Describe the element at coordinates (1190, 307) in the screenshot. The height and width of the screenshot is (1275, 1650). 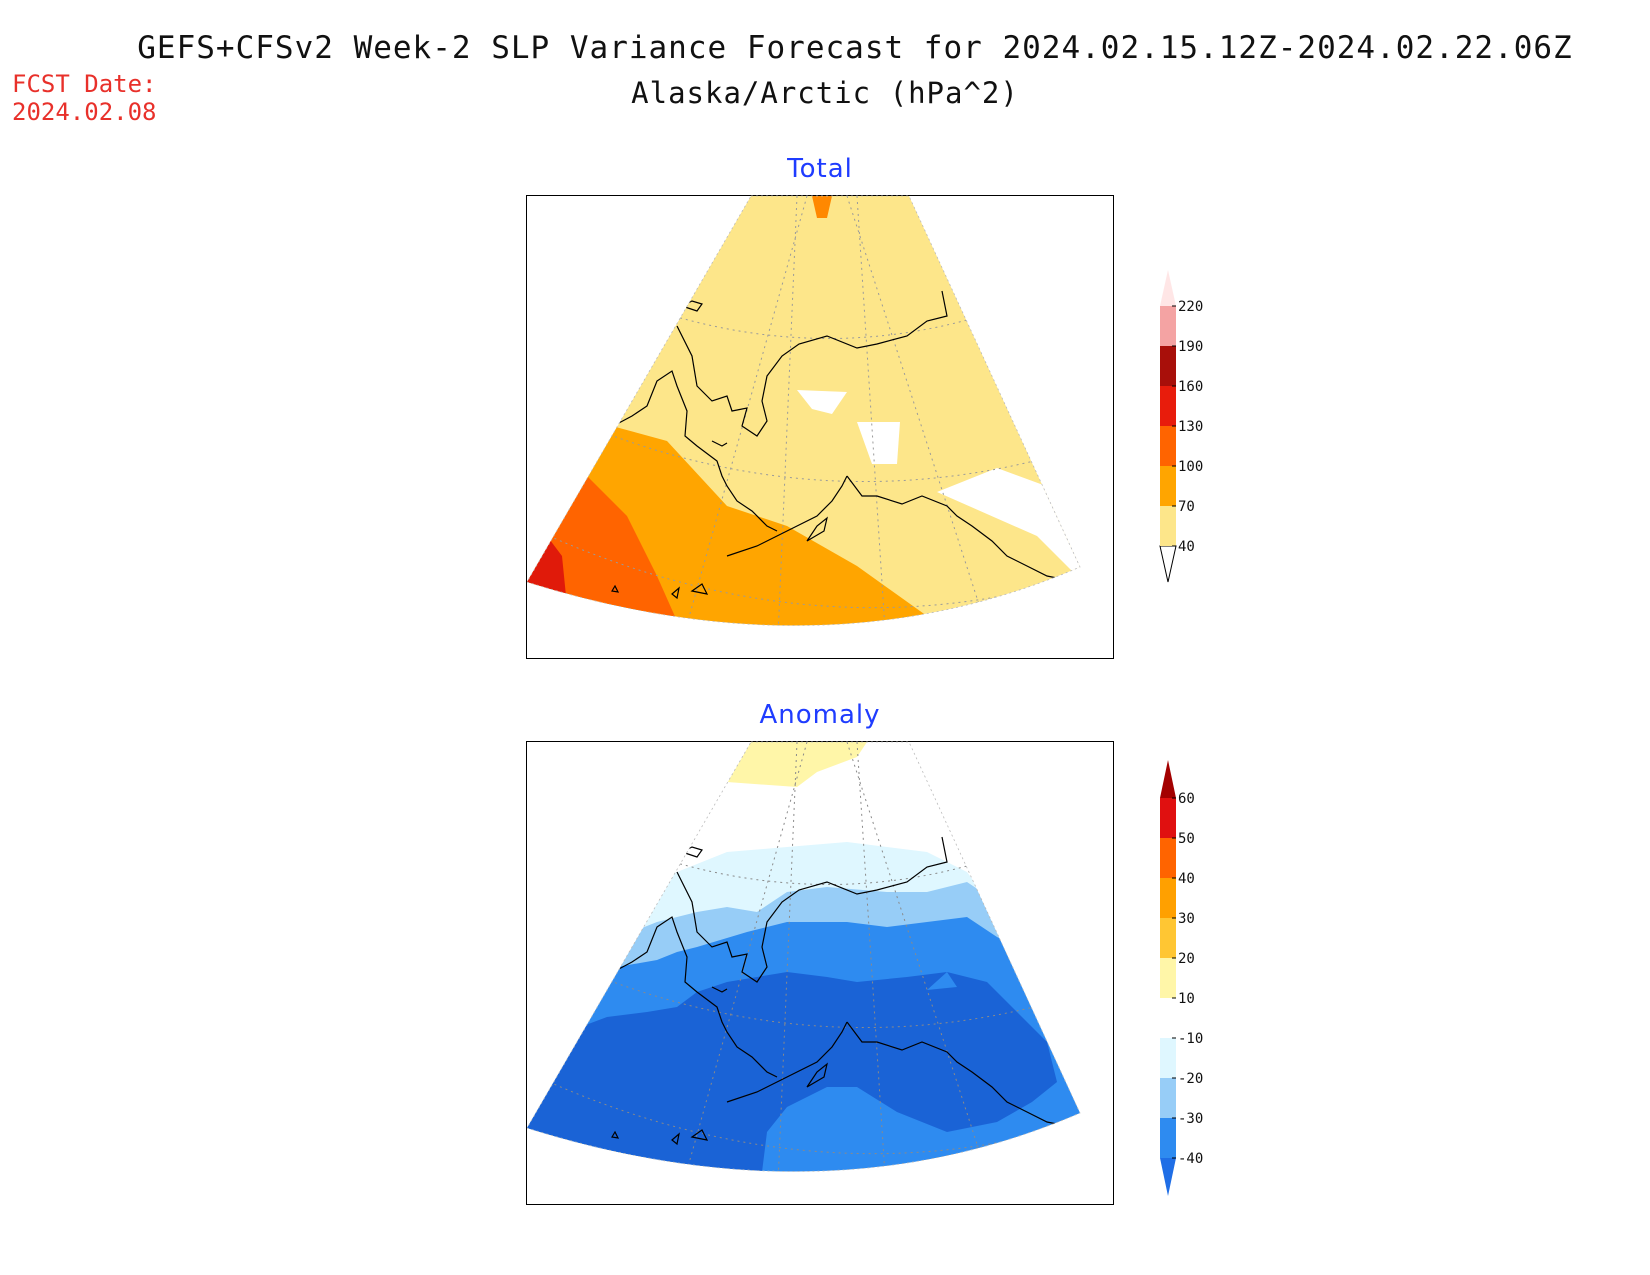
I see `colorbar-tick-label: 220` at that location.